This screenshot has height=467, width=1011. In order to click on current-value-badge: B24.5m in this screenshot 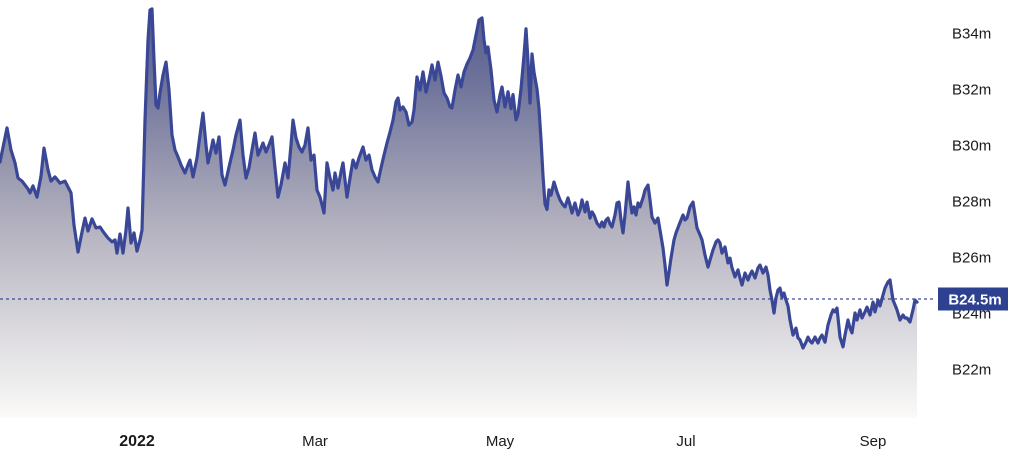, I will do `click(973, 299)`.